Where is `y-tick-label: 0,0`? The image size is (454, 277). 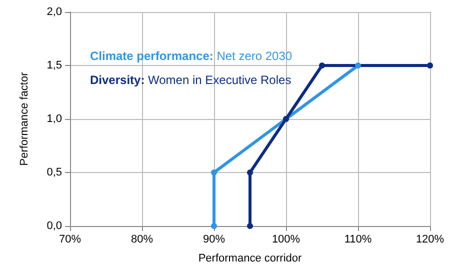
y-tick-label: 0,0 is located at coordinates (54, 226).